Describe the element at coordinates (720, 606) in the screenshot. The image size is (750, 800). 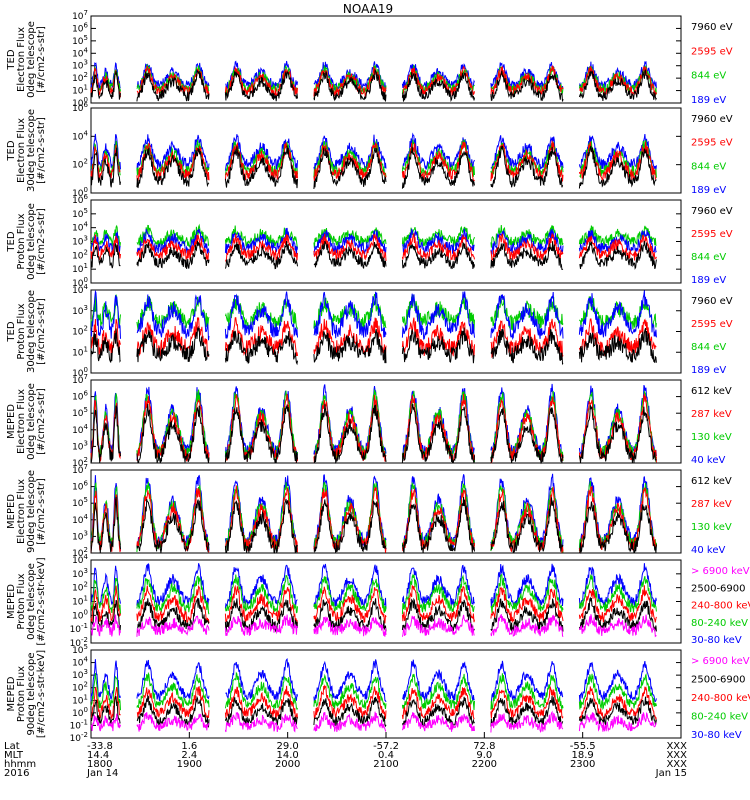
I see `legend-entry: 240-800 keV` at that location.